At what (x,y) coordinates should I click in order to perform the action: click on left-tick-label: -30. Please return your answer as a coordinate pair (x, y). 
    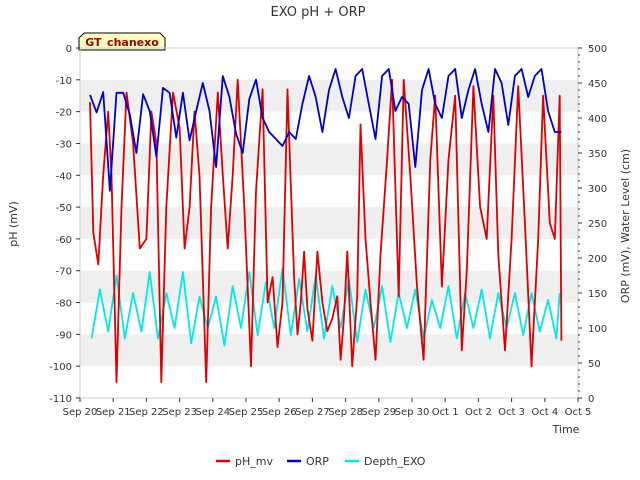
    Looking at the image, I should click on (64, 144).